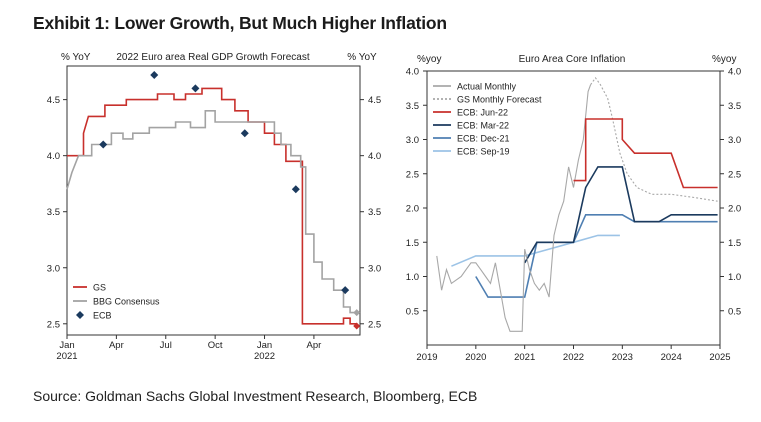 Image resolution: width=761 pixels, height=422 pixels. I want to click on inflation-legend-label: GS Monthly Forecast, so click(499, 100).